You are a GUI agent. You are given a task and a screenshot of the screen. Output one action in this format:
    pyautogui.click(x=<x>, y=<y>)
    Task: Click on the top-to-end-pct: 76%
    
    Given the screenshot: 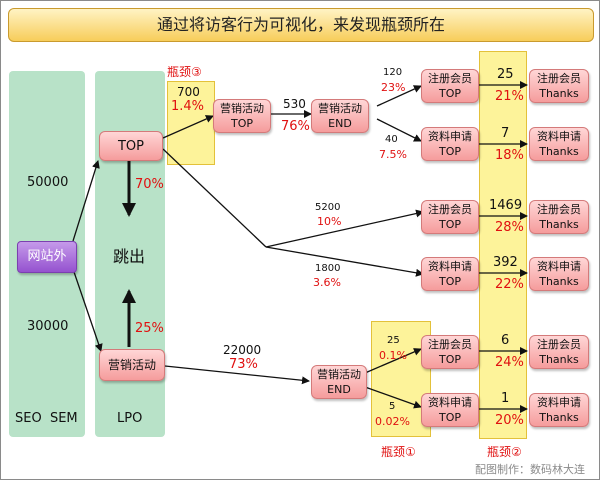 What is the action you would take?
    pyautogui.click(x=295, y=126)
    